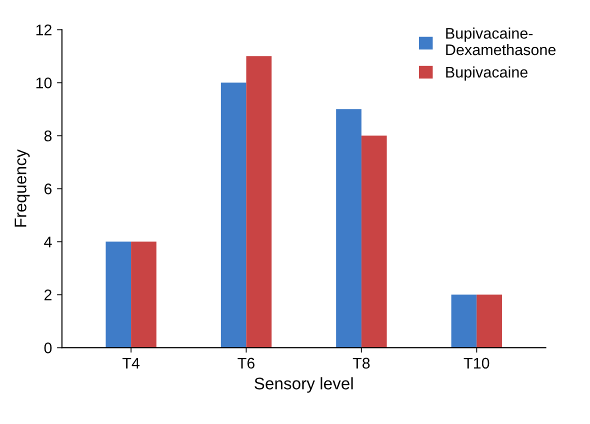 The width and height of the screenshot is (590, 424). I want to click on y-tick-label: 10, so click(44, 83).